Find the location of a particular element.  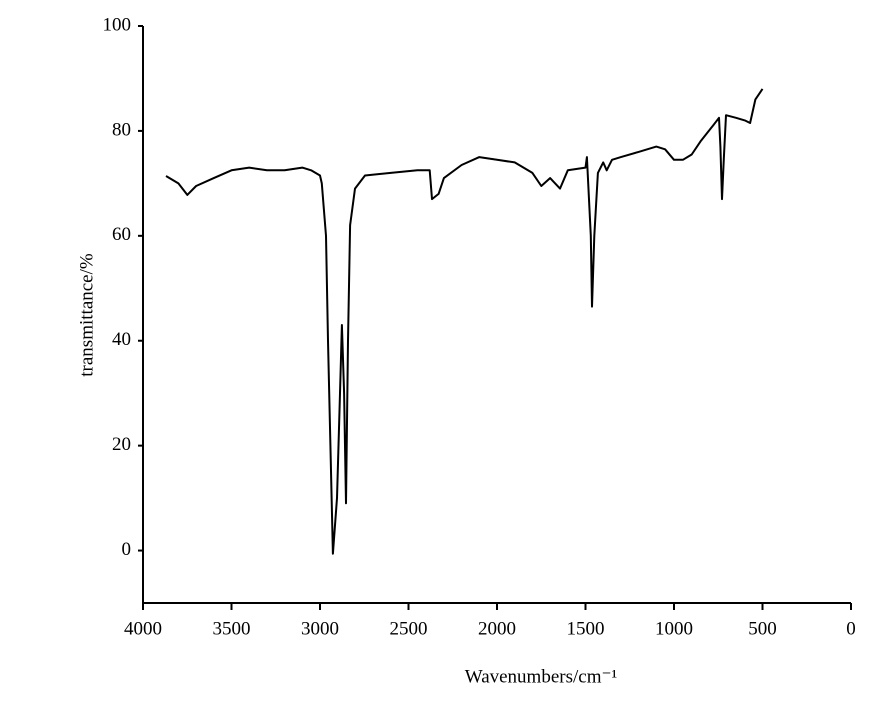

x-tick-label: 4000 is located at coordinates (143, 628).